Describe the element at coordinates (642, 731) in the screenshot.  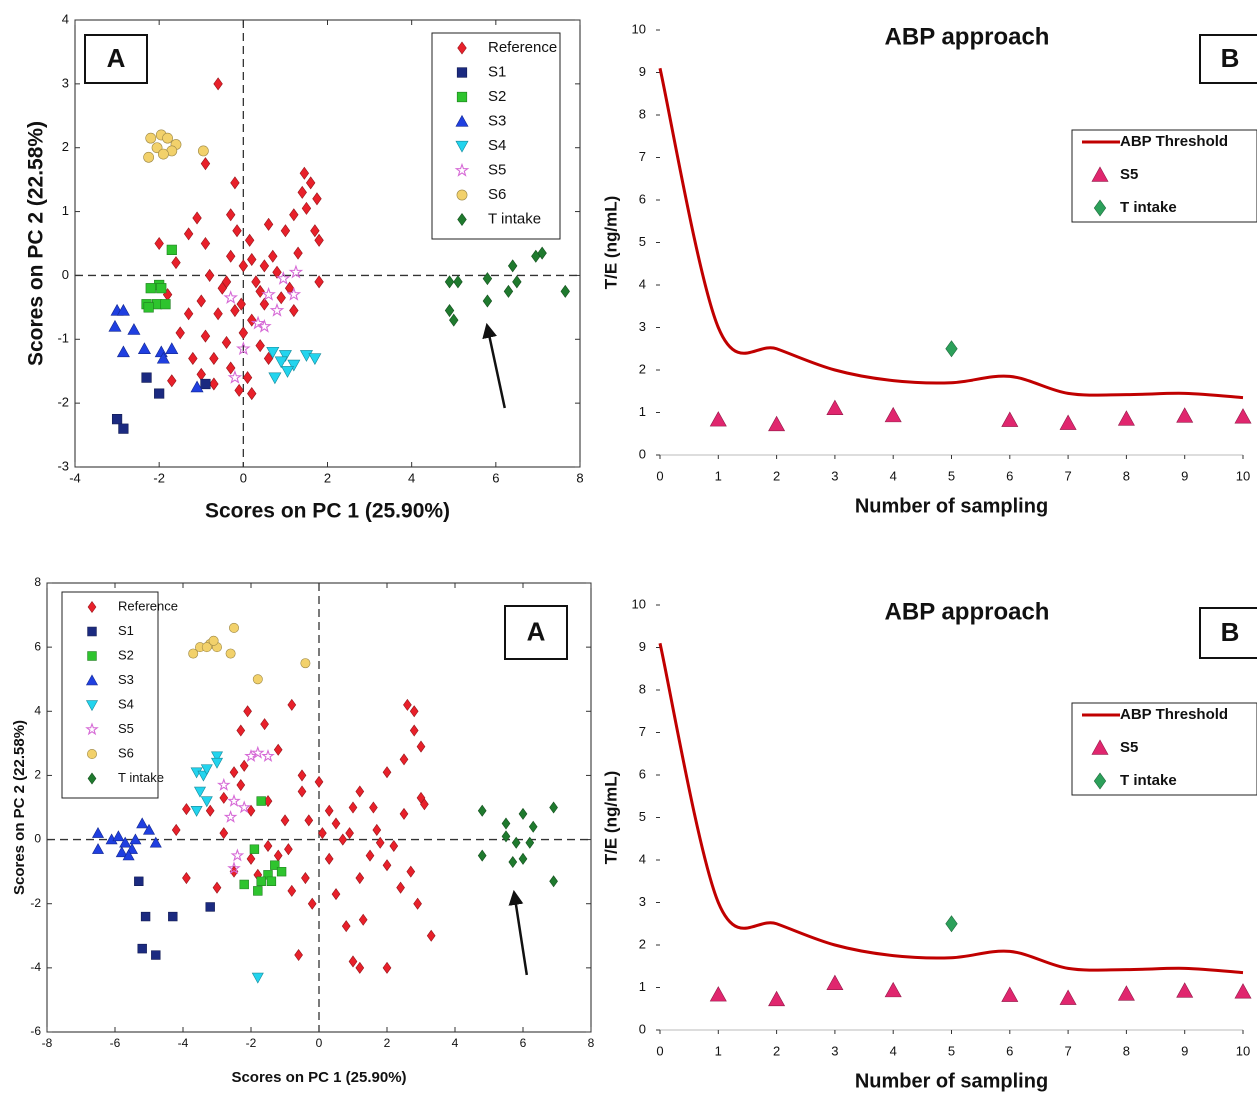
I see `y-tick-label: 7` at that location.